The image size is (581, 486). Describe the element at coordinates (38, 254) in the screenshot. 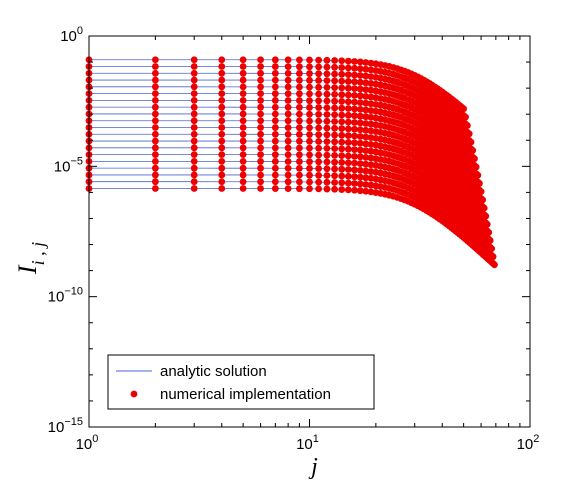

I see `y-axis-label-subscript: i , j` at that location.